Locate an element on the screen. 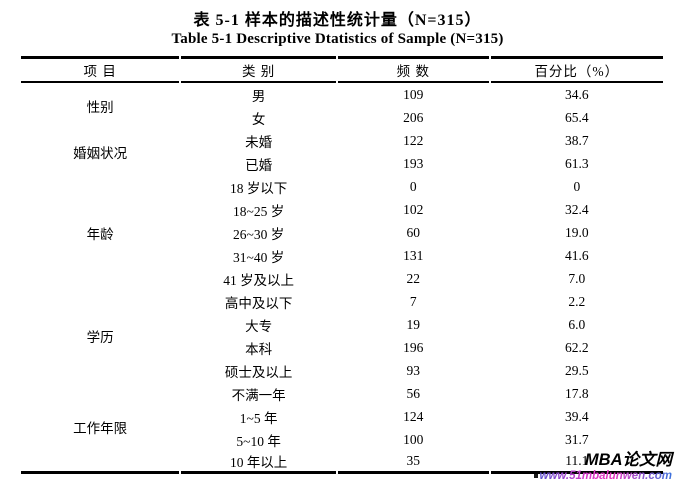  percentage-cell: 0 is located at coordinates (577, 186).